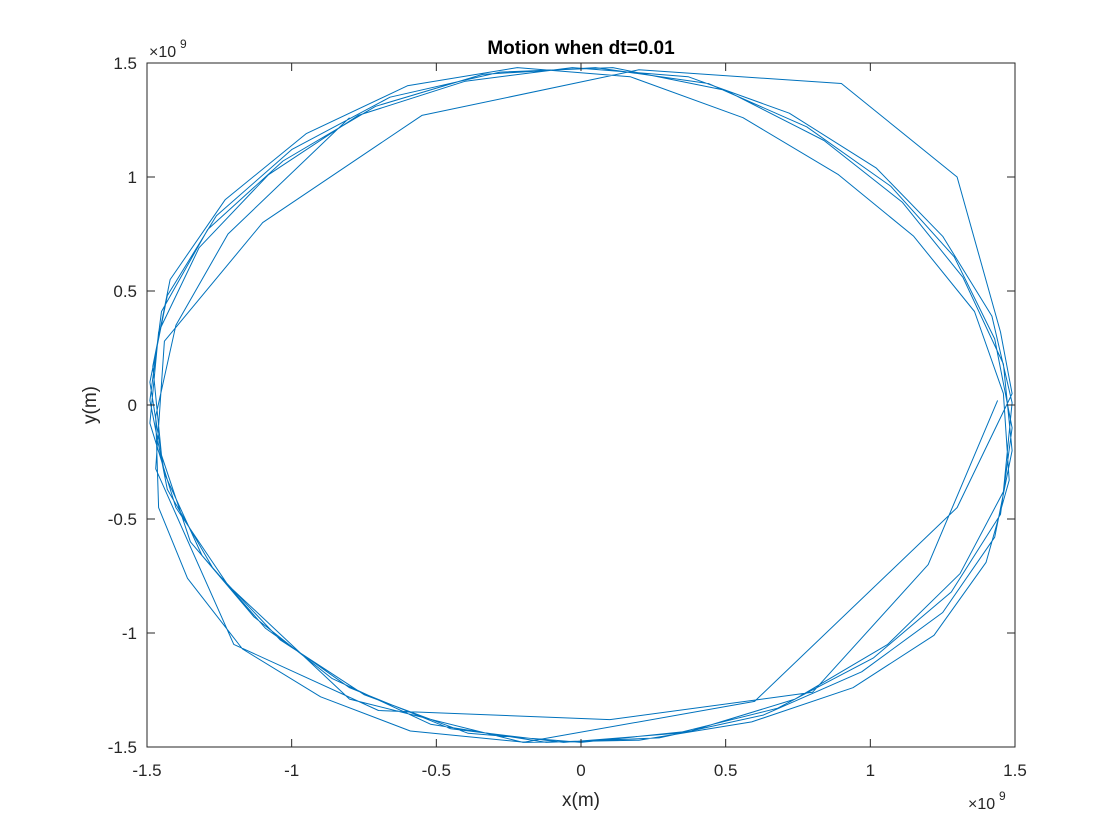 The width and height of the screenshot is (1120, 840). What do you see at coordinates (132, 405) in the screenshot?
I see `y-tick-label: 0` at bounding box center [132, 405].